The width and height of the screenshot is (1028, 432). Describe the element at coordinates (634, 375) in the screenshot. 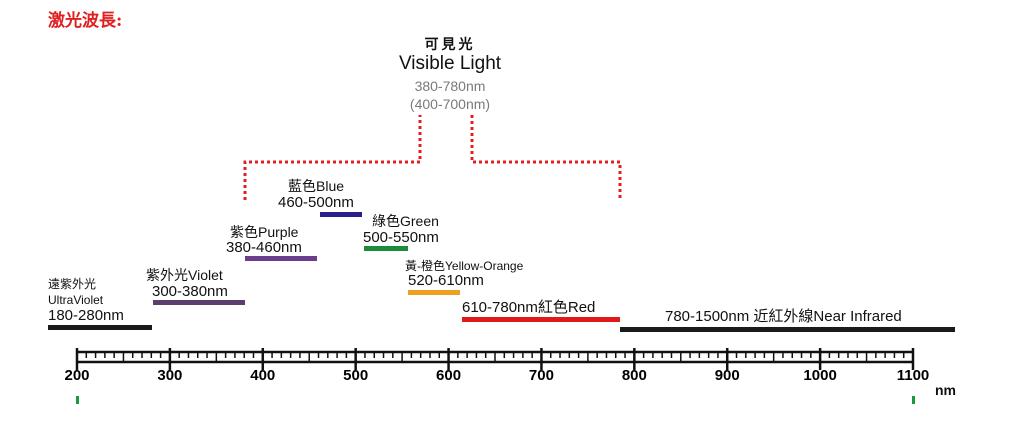

I see `tick-label: 800` at that location.